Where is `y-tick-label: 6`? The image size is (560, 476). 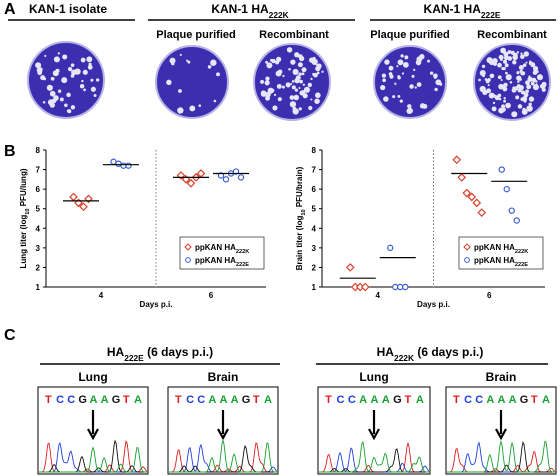
y-tick-label: 6 is located at coordinates (314, 189).